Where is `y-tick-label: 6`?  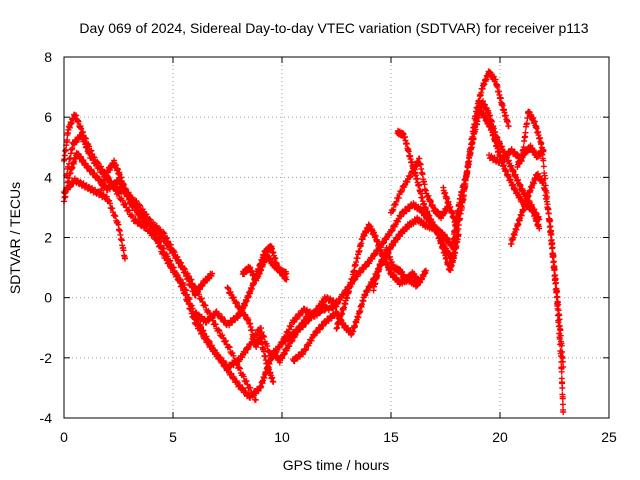
y-tick-label: 6 is located at coordinates (48, 117).